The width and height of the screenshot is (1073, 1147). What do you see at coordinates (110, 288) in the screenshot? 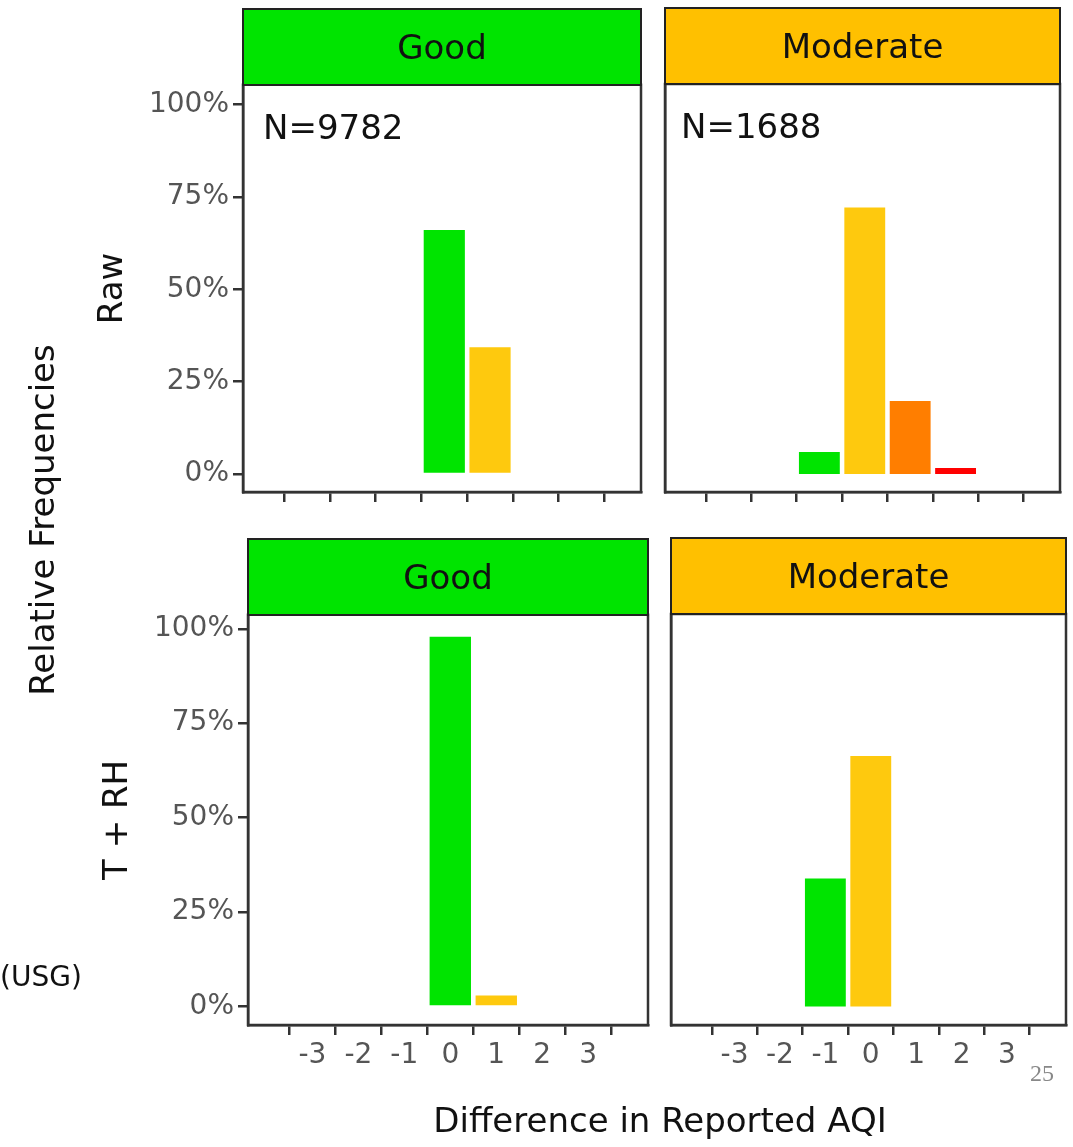
I see `y-axis-title: Raw` at bounding box center [110, 288].